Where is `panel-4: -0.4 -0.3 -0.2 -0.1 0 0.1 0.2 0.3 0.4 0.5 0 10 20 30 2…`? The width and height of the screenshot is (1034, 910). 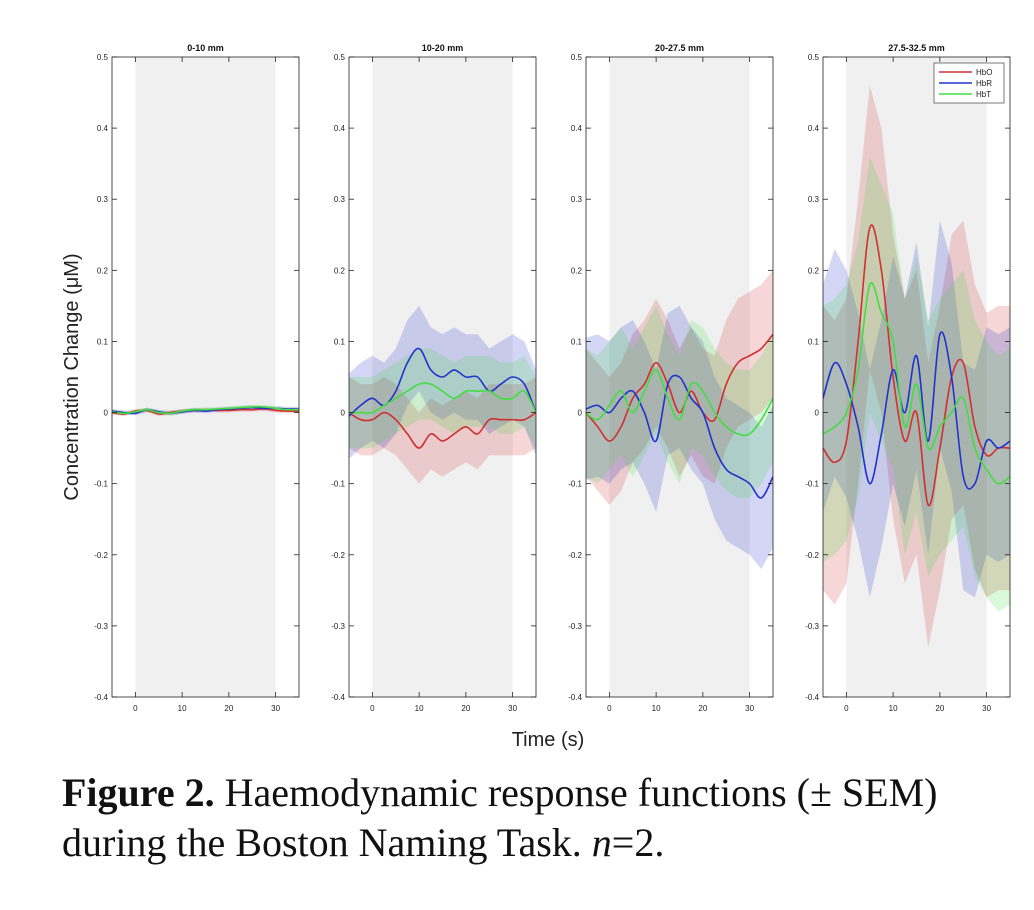
panel-4: -0.4 -0.3 -0.2 -0.1 0 0.1 0.2 0.3 0.4 0.5 0 10 20 30 2… is located at coordinates (908, 378).